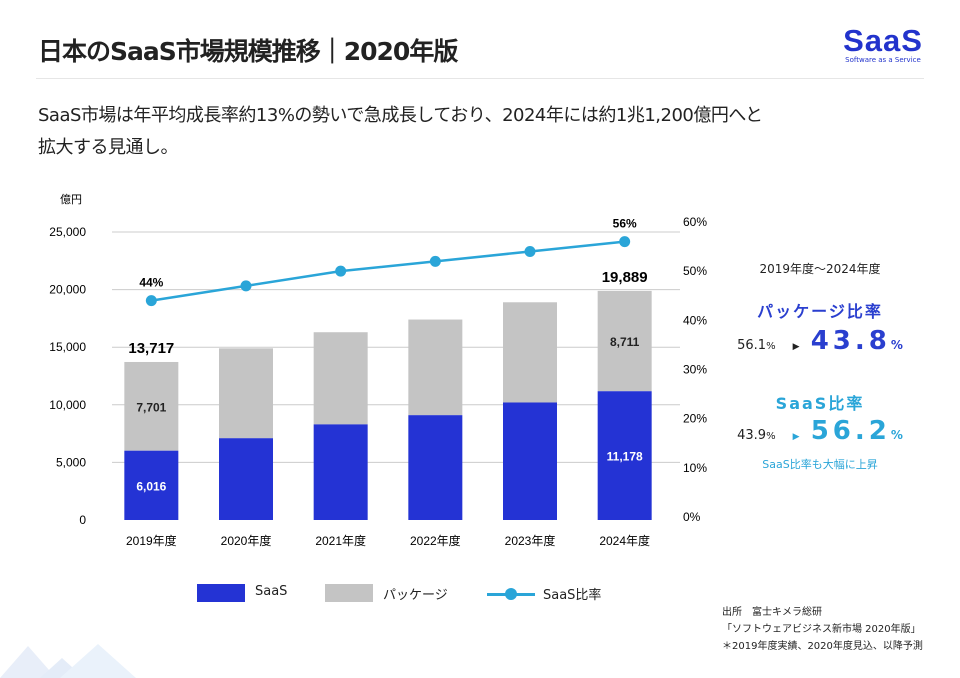 The width and height of the screenshot is (960, 678). Describe the element at coordinates (67, 347) in the screenshot. I see `y-tick-label: 15,000` at that location.